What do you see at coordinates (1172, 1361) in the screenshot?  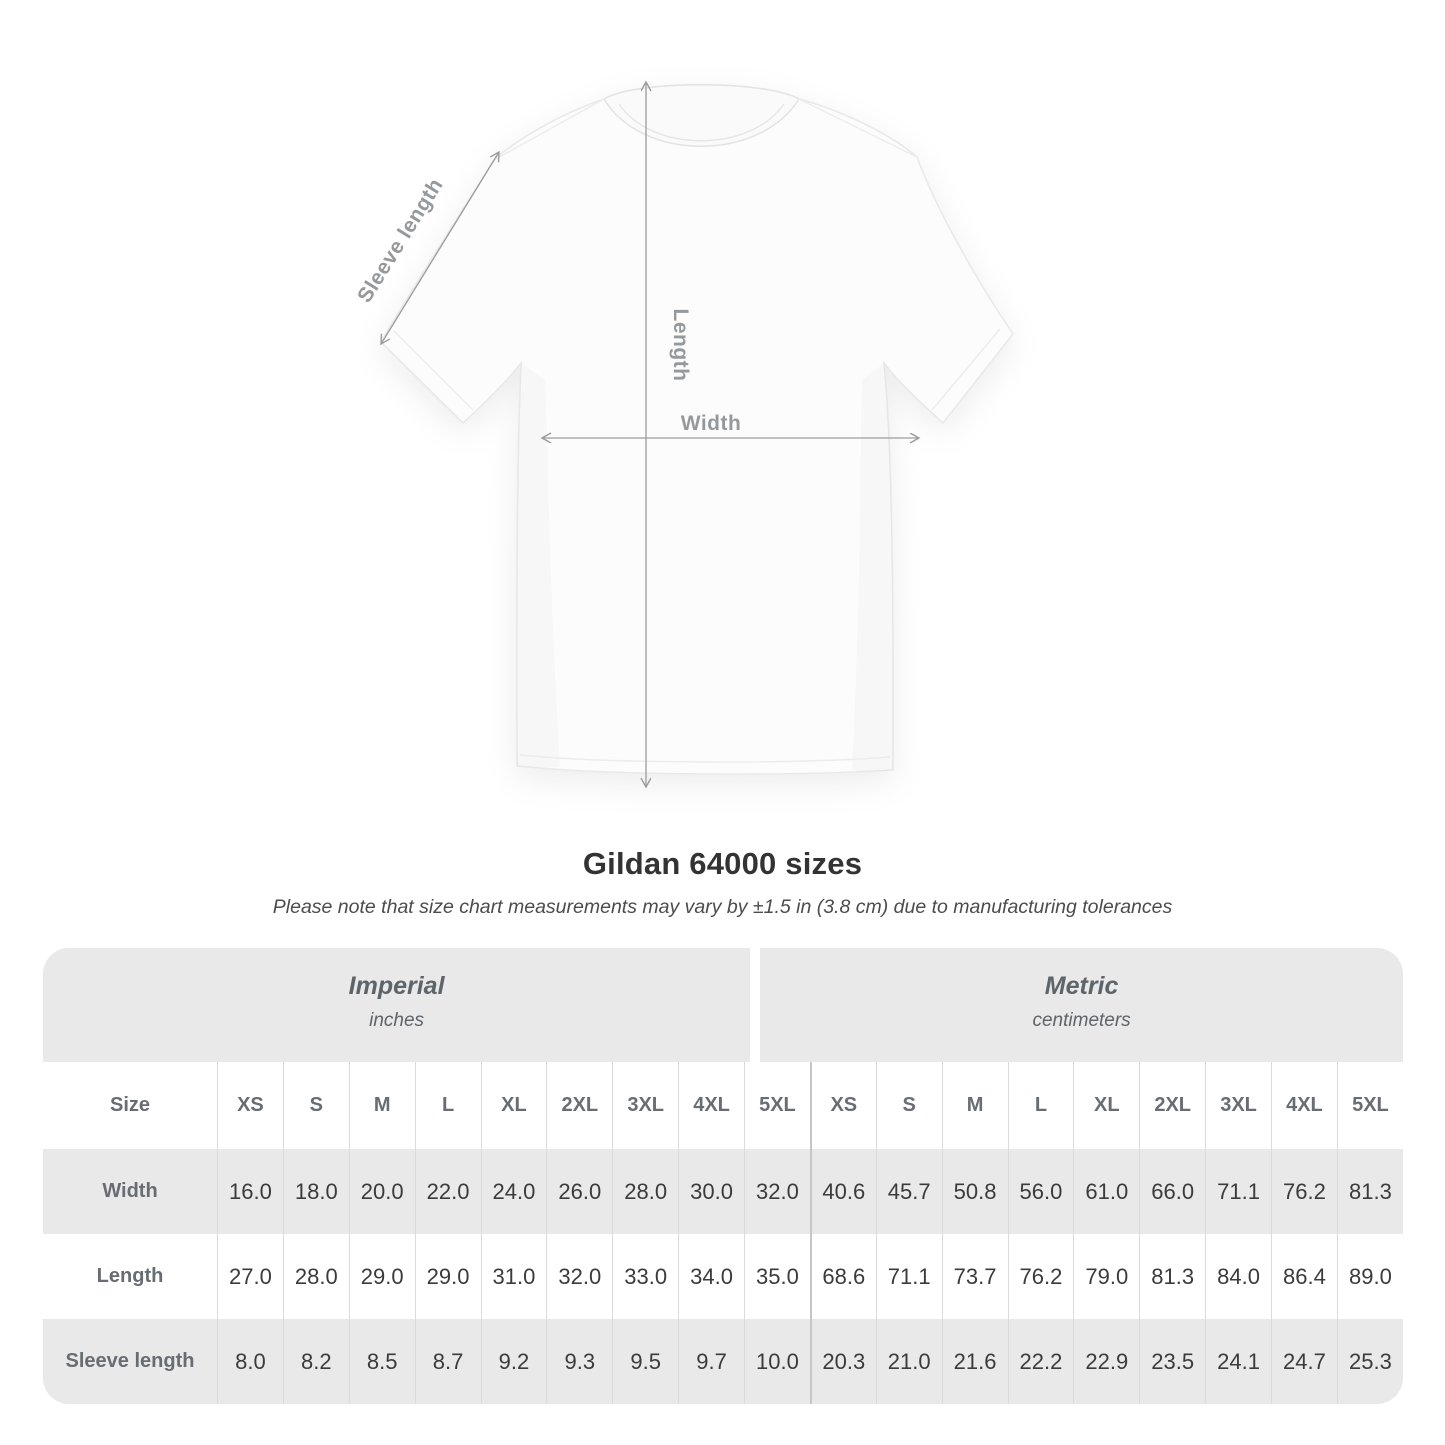 I see `value-cell: 23.5` at bounding box center [1172, 1361].